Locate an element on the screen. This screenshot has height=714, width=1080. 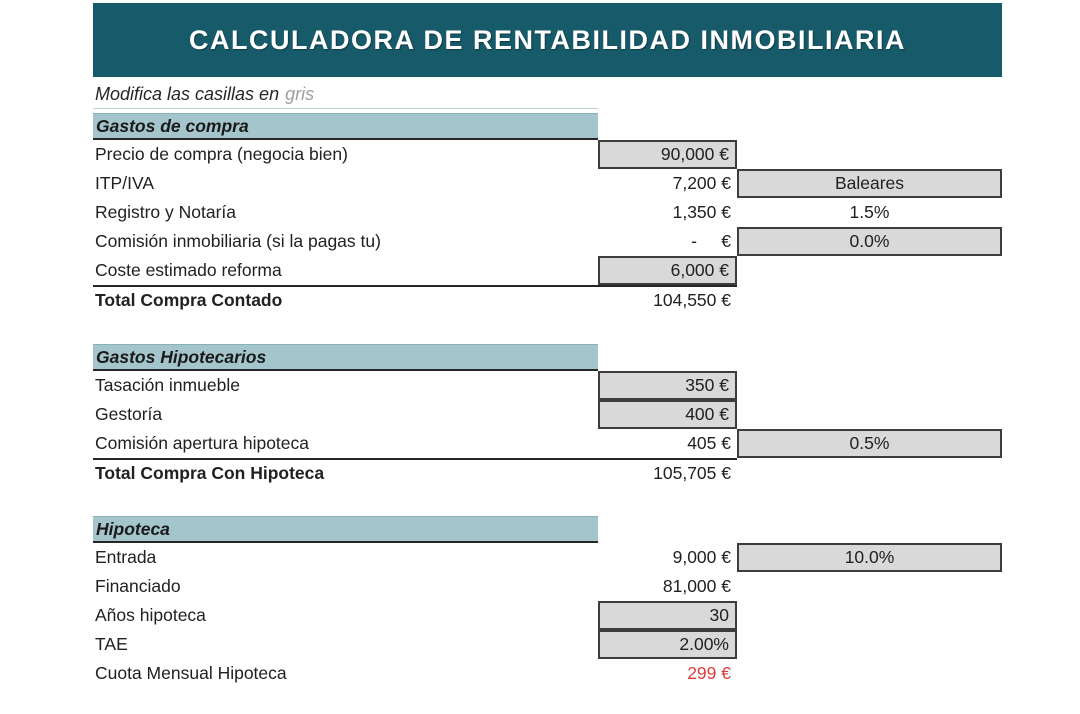
row-label: Total Compra Contado is located at coordinates (345, 299).